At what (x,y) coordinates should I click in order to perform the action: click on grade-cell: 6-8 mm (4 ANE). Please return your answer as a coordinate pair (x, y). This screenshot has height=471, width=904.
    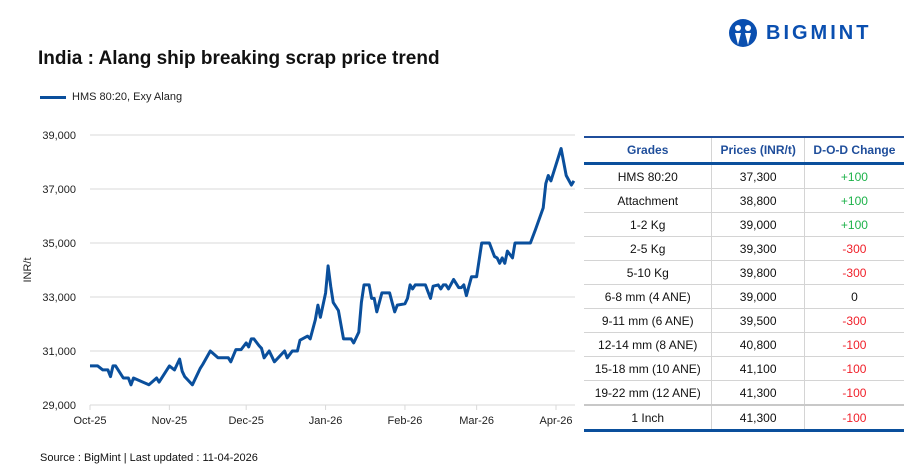
    Looking at the image, I should click on (648, 296).